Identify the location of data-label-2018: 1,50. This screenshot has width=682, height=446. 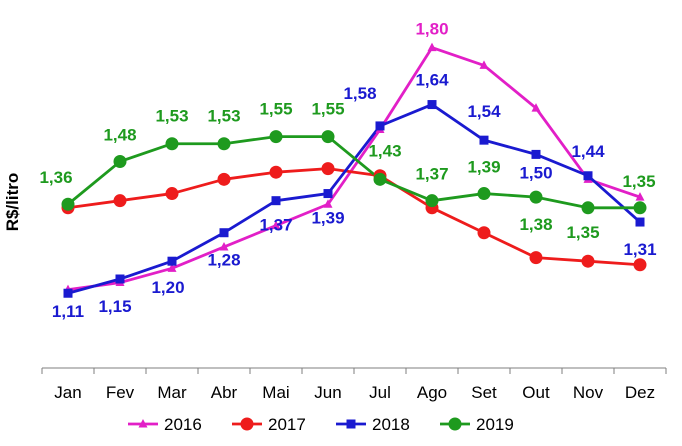
(535, 172).